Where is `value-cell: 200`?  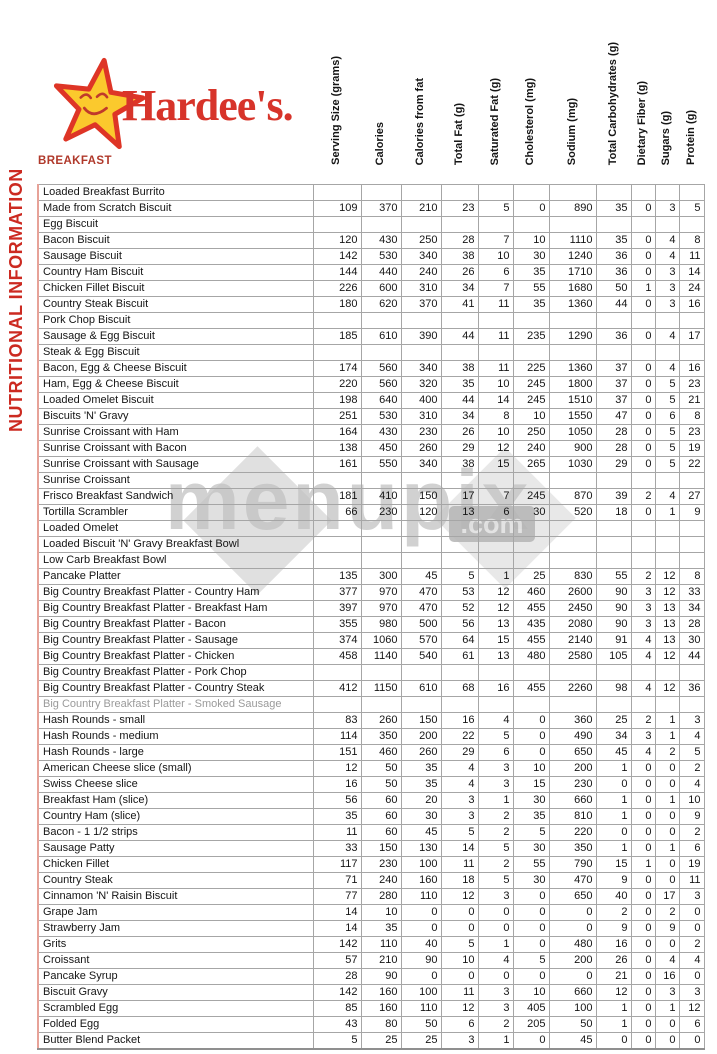 value-cell: 200 is located at coordinates (572, 960).